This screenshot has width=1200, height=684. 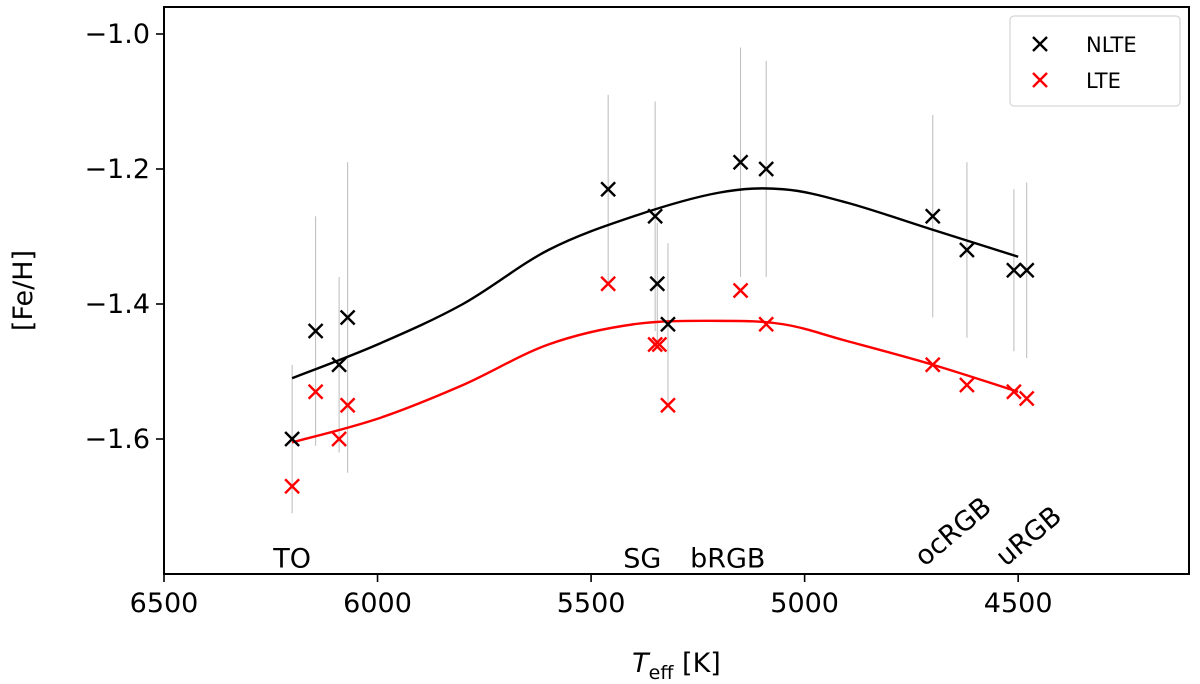 I want to click on lte-fit-curve, so click(x=655, y=381).